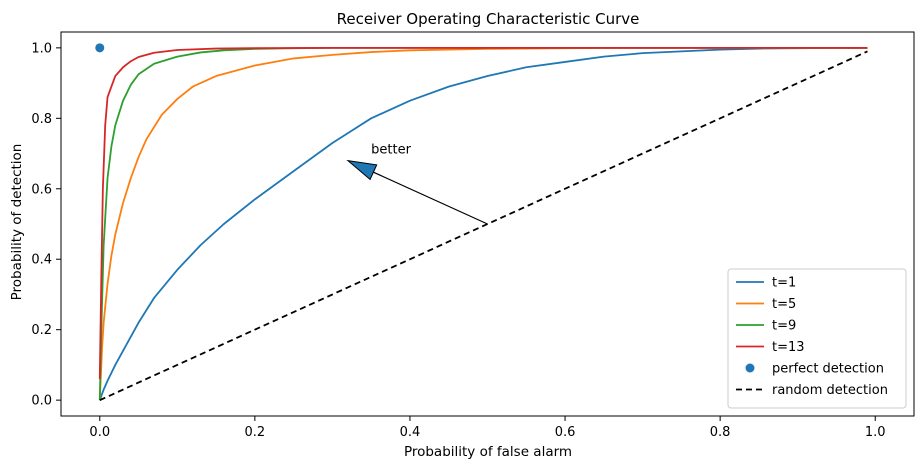 Image resolution: width=923 pixels, height=468 pixels. Describe the element at coordinates (830, 390) in the screenshot. I see `legend-label-random-detection: random detection` at that location.